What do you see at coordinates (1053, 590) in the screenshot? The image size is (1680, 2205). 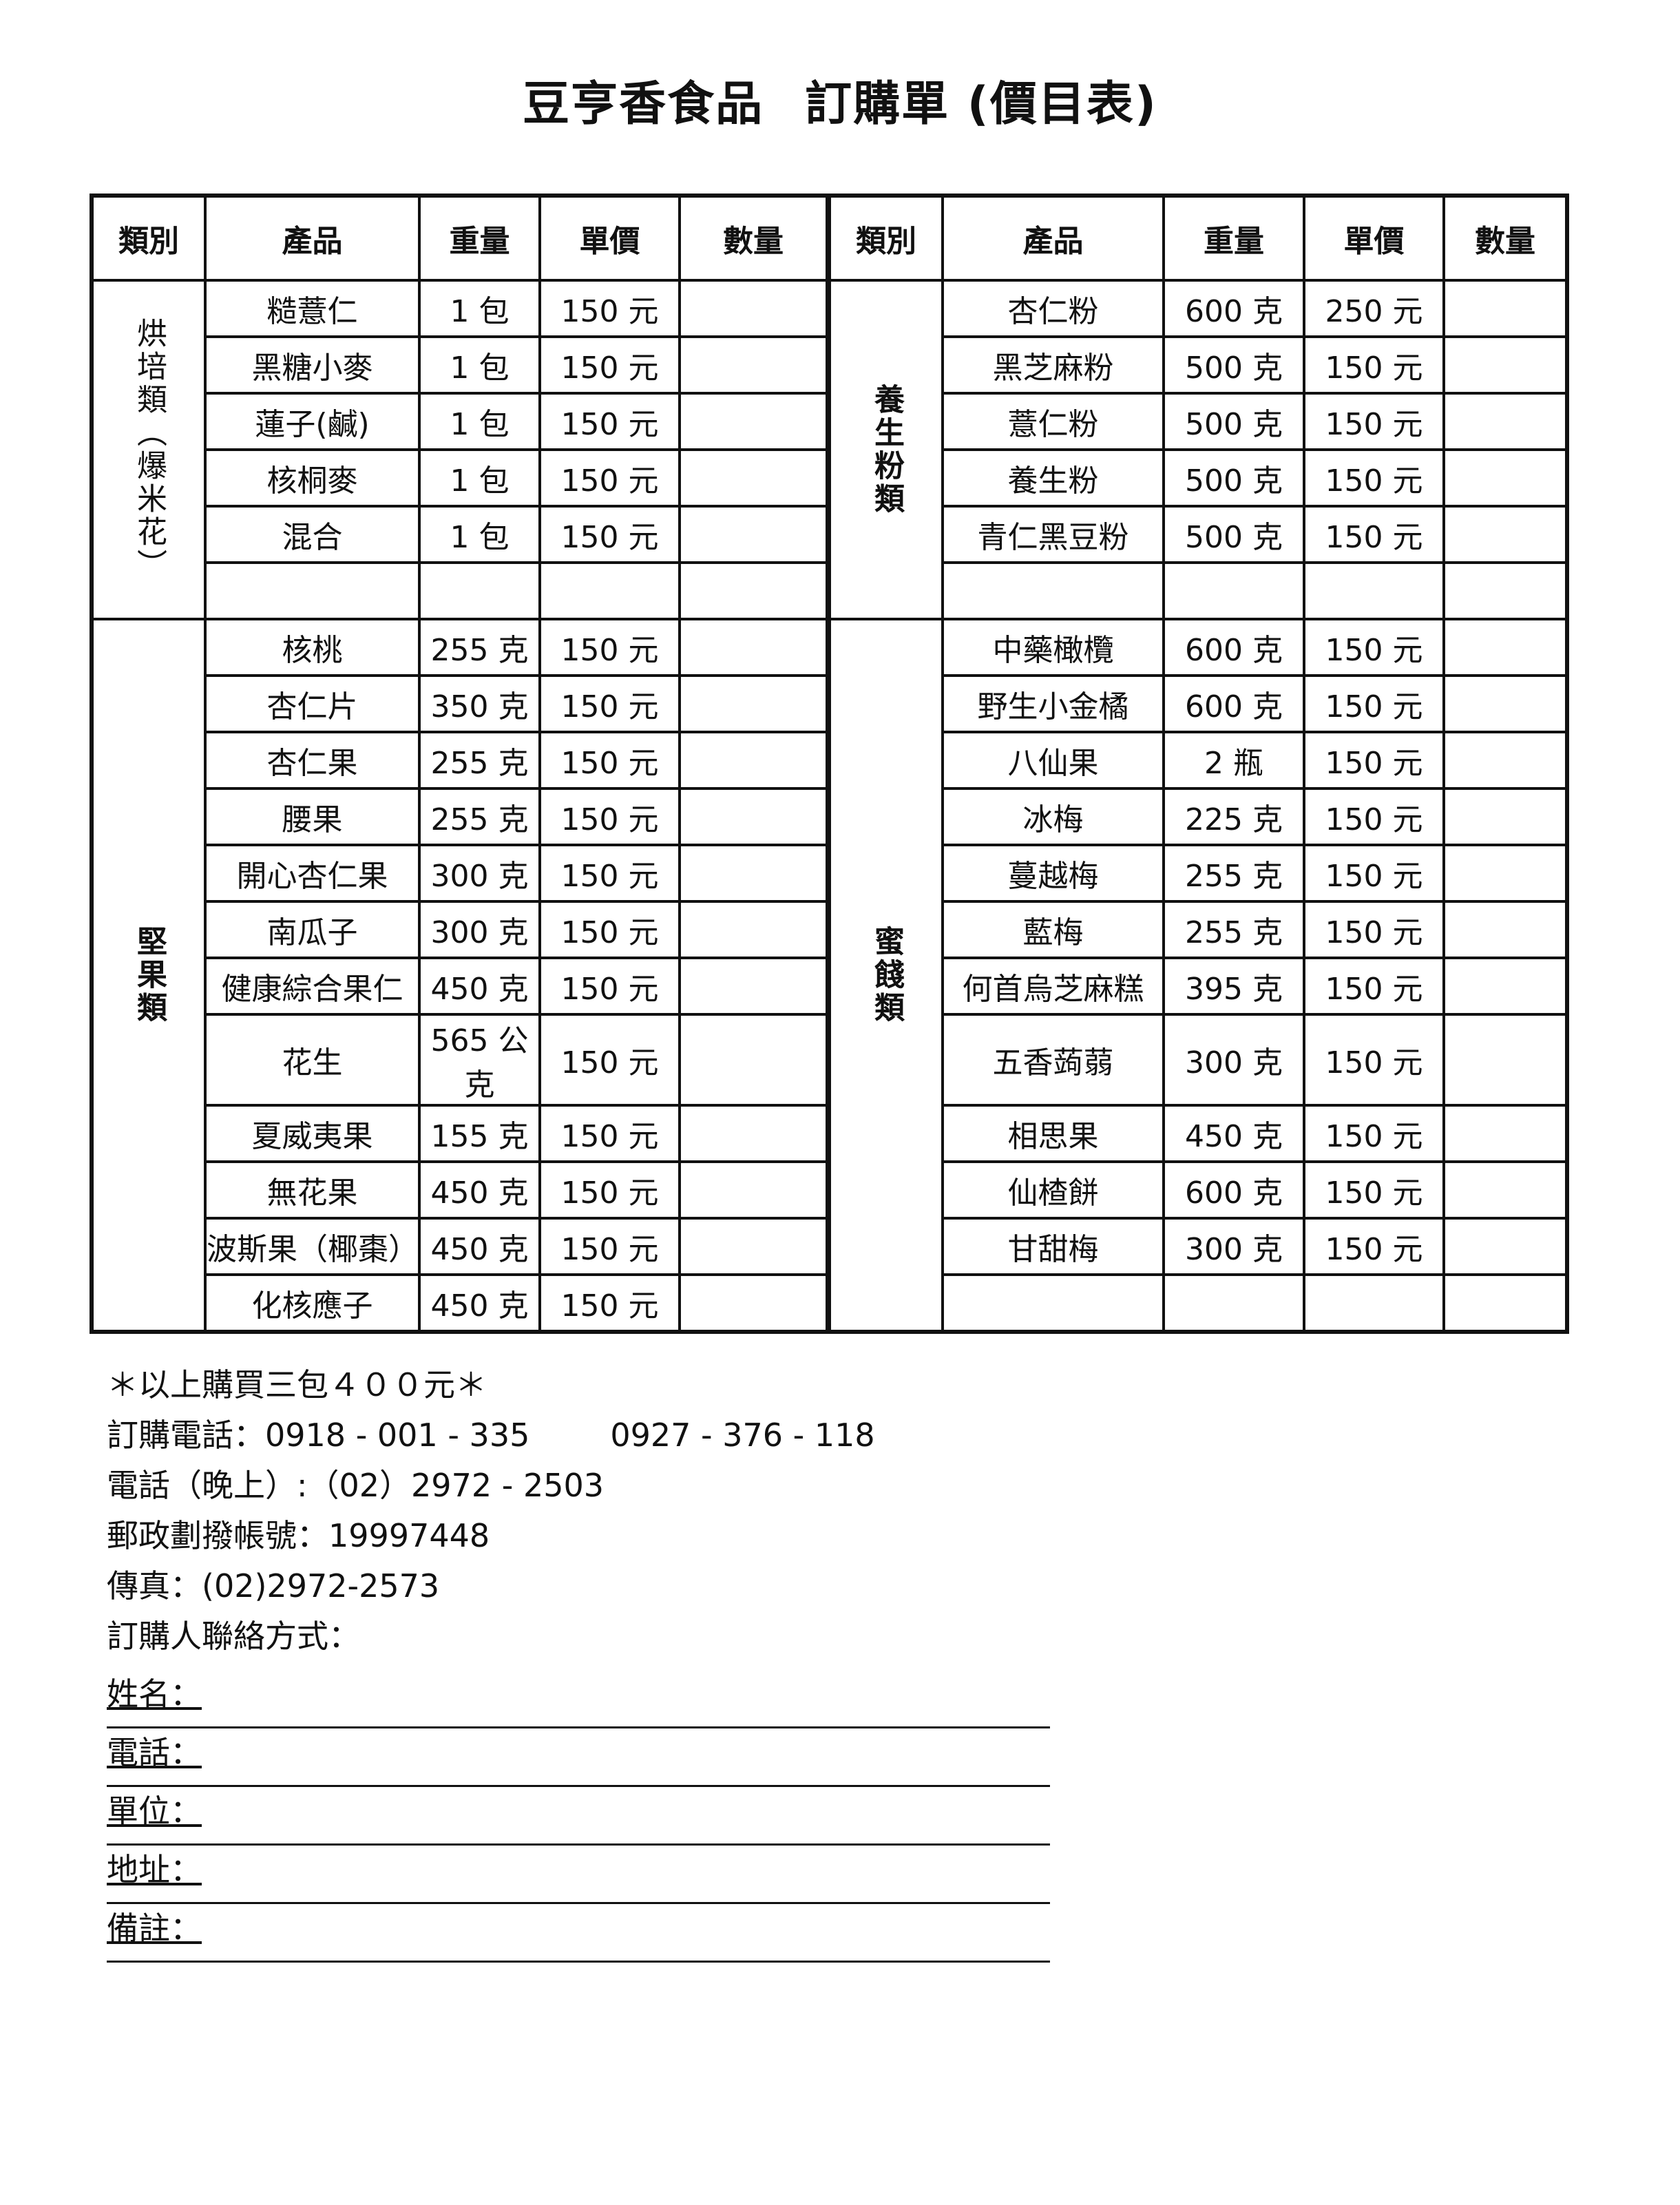 I see `product-name` at bounding box center [1053, 590].